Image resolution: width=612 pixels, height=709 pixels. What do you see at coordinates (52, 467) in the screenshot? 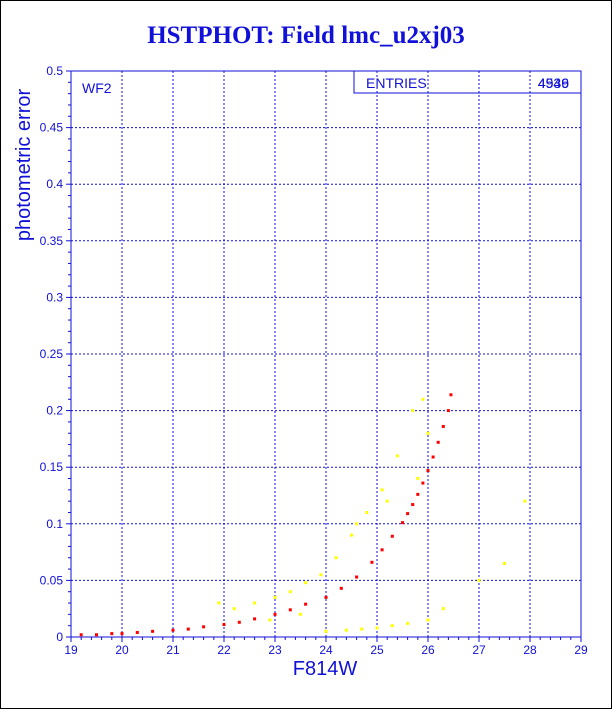
I see `y-tick-label: 0.15` at bounding box center [52, 467].